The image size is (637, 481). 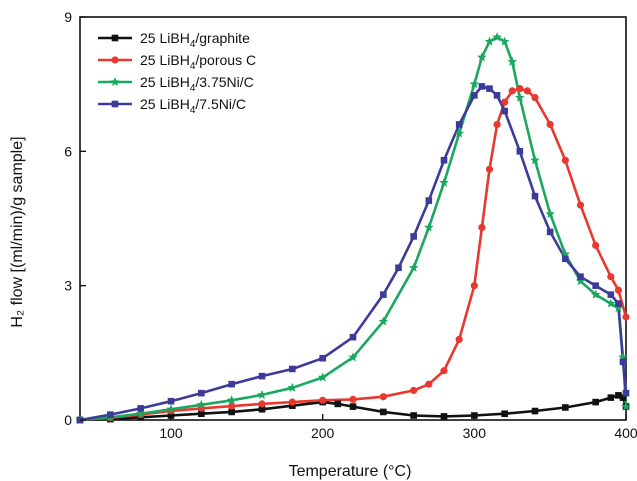 I want to click on x-axis-title: Temperature (°C), so click(x=350, y=471).